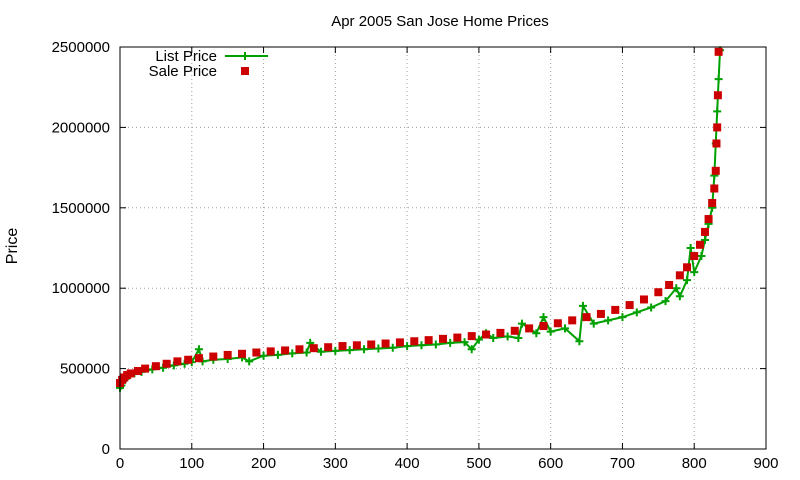 The width and height of the screenshot is (800, 480). I want to click on y-axis-label: Price, so click(12, 246).